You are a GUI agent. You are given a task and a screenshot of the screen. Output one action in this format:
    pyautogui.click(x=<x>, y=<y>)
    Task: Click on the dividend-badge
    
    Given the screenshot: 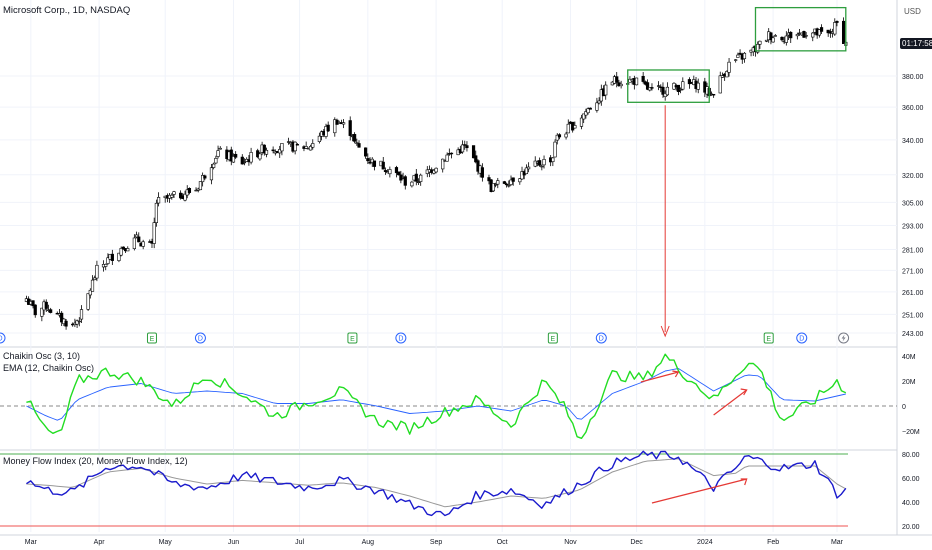 What is the action you would take?
    pyautogui.click(x=802, y=338)
    